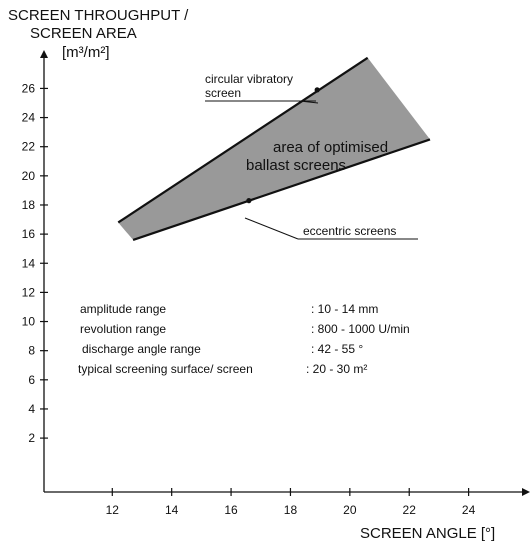 This screenshot has width=532, height=549. What do you see at coordinates (410, 510) in the screenshot?
I see `x-tick-label: 22` at bounding box center [410, 510].